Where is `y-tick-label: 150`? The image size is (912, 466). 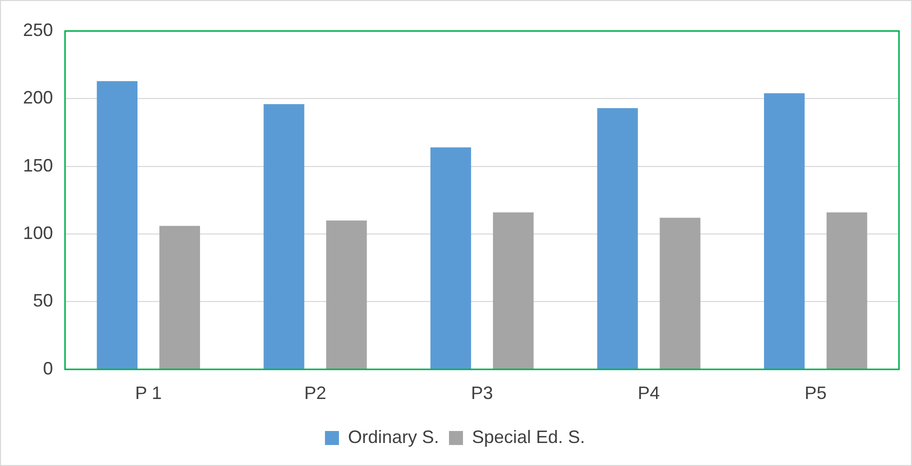 y-tick-label: 150 is located at coordinates (38, 165).